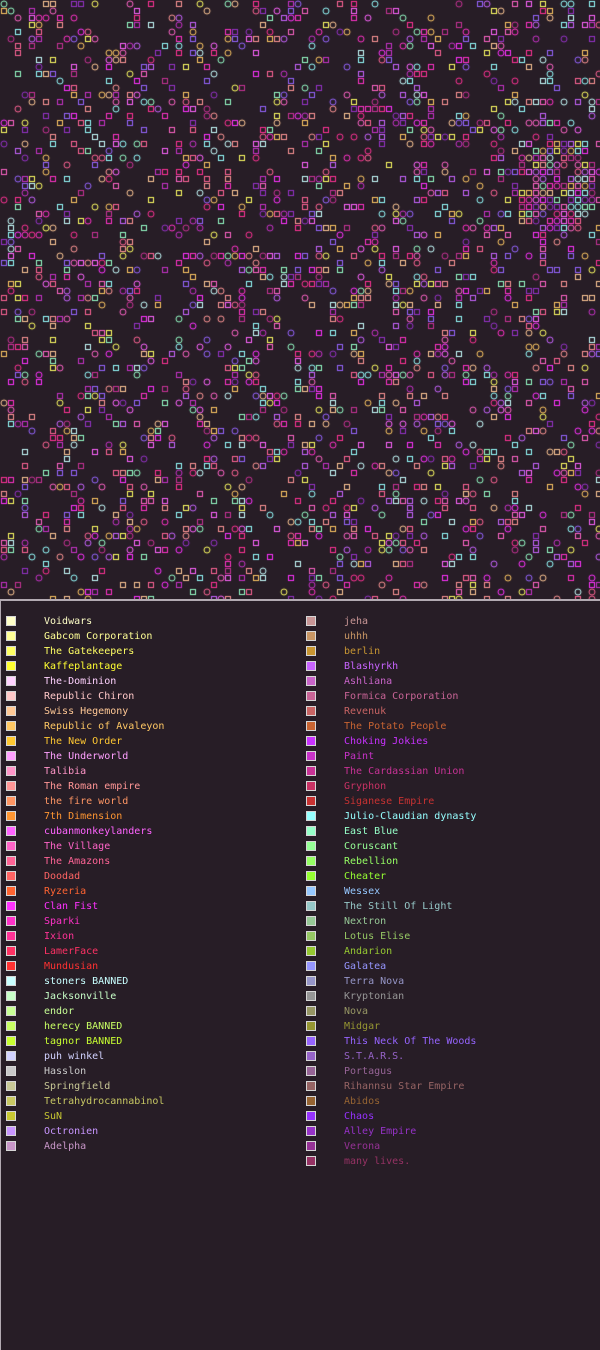 This screenshot has width=600, height=1350. What do you see at coordinates (146, 831) in the screenshot?
I see `legend-entry: cubanmonkeylanders` at bounding box center [146, 831].